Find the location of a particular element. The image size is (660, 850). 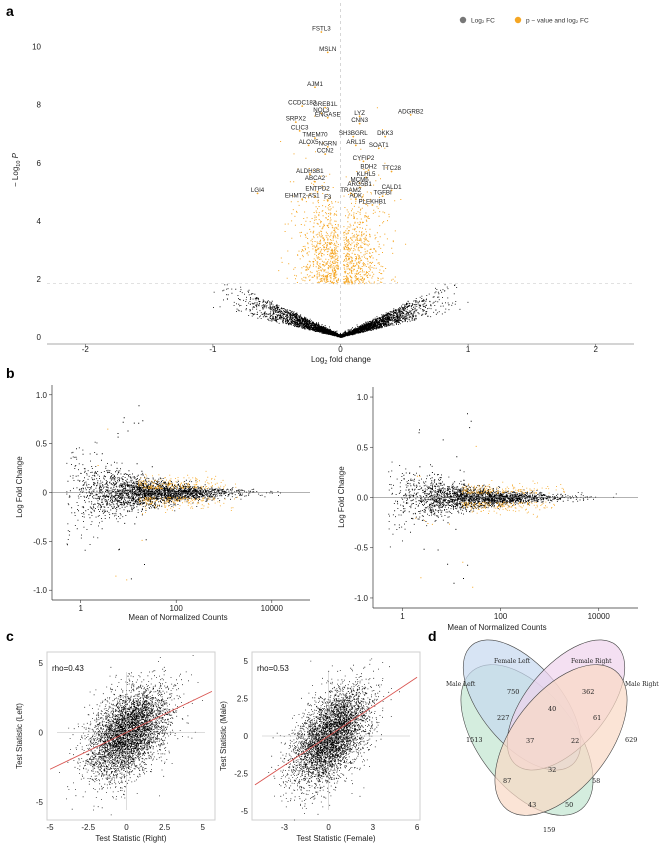

gene-point-bdh2 is located at coordinates (368, 170).